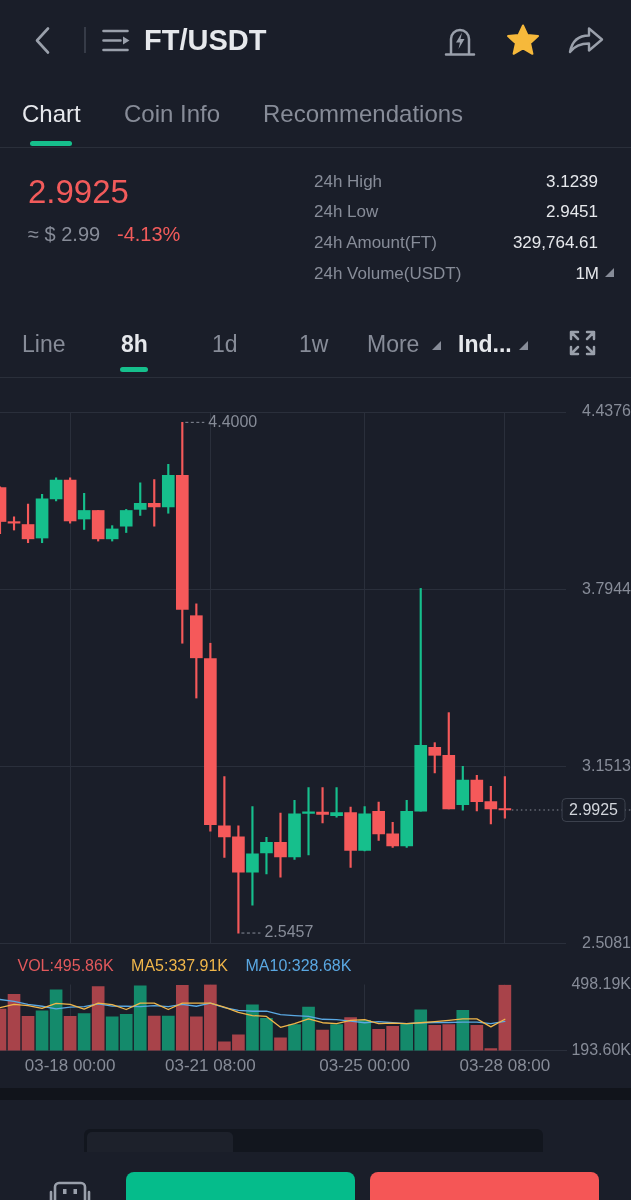 This screenshot has width=631, height=1200. I want to click on ref-line-label: 2.9925, so click(594, 809).